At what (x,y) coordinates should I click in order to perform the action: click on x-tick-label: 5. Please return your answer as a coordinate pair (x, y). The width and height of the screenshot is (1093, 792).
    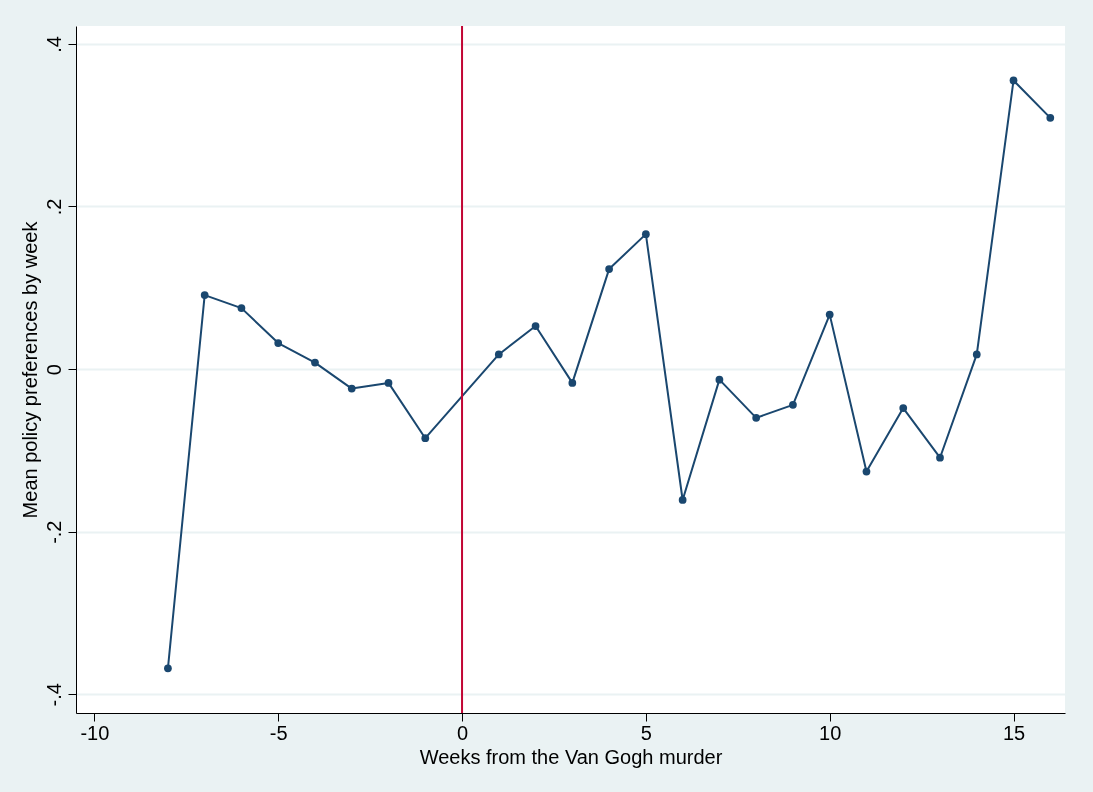
    Looking at the image, I should click on (646, 732).